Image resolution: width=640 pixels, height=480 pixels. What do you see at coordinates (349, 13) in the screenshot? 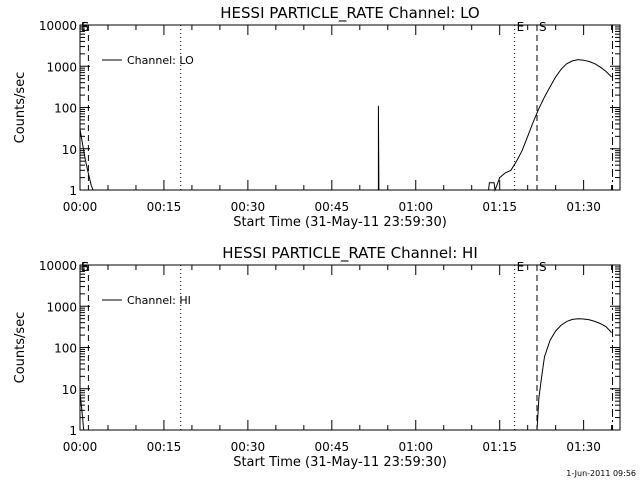
I see `chart-title: HESSI PARTICLE_RATE Channel: LO` at bounding box center [349, 13].